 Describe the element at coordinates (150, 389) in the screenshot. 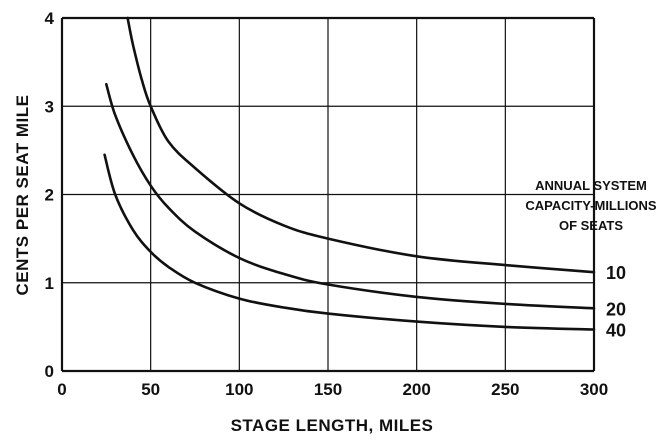

I see `x-tick-label: 50` at that location.